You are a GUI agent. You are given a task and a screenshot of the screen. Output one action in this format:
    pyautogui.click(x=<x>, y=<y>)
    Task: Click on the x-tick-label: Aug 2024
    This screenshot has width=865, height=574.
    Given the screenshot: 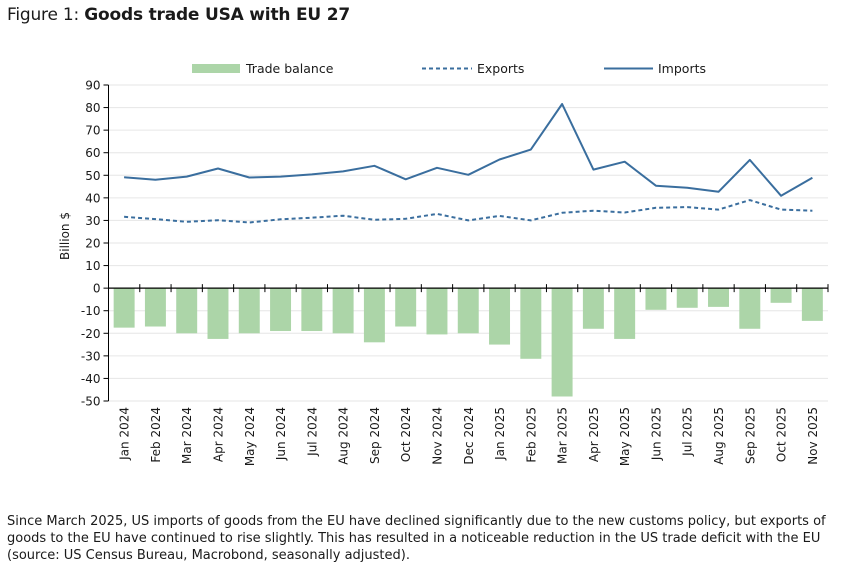 What is the action you would take?
    pyautogui.click(x=344, y=436)
    